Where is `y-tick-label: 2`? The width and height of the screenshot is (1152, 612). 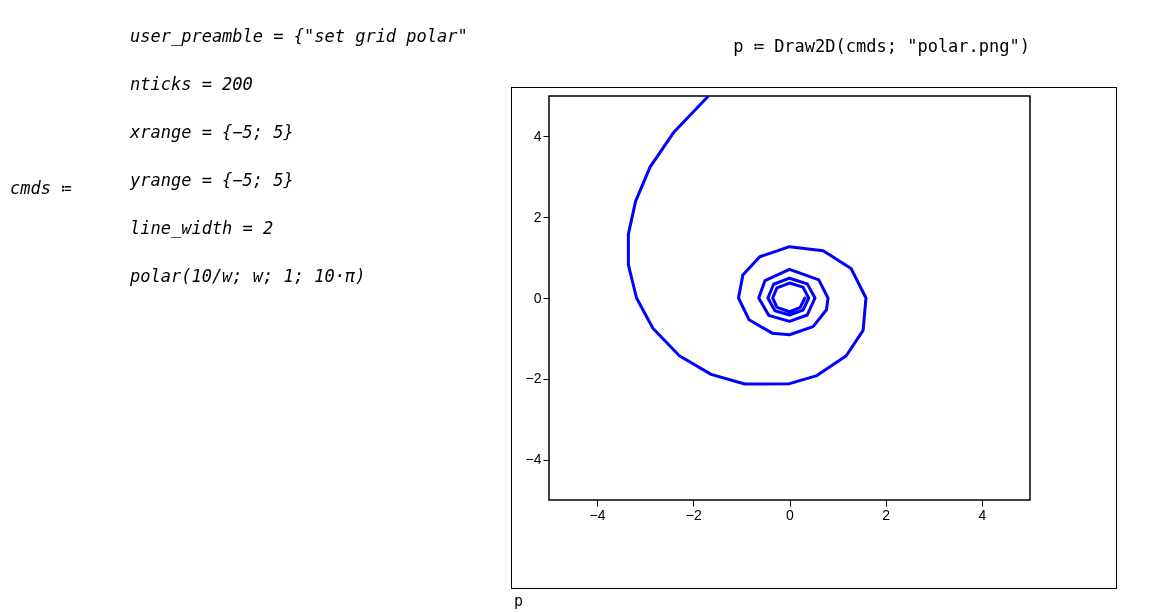
y-tick-label: 2 is located at coordinates (537, 216).